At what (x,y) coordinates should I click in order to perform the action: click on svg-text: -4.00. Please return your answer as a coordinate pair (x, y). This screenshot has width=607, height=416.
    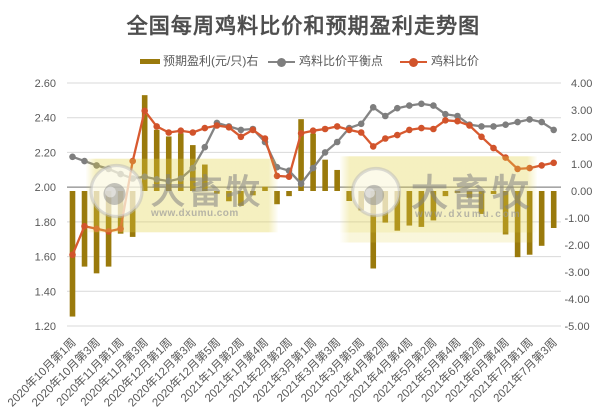
    Looking at the image, I should click on (577, 300).